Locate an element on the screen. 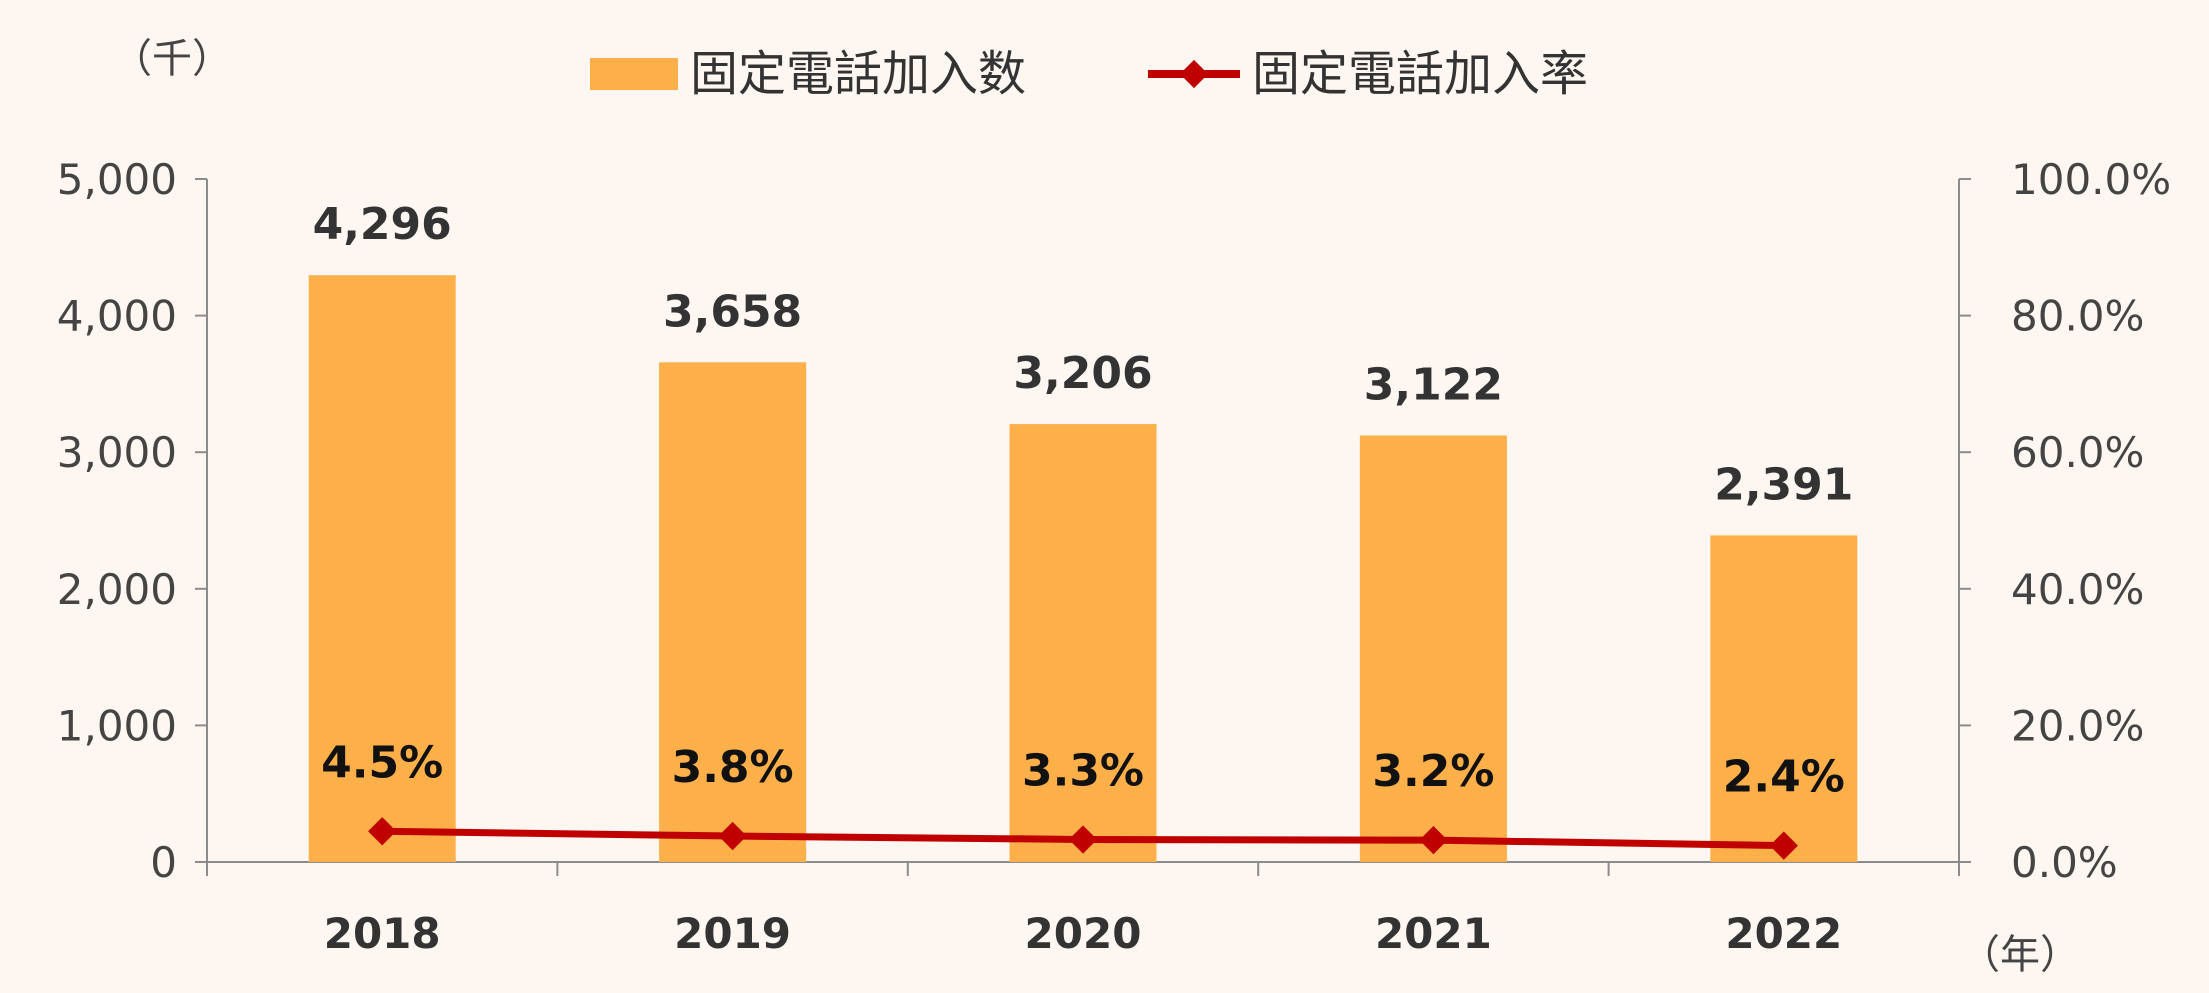 This screenshot has width=2209, height=993. rate-value-label: 3.2% is located at coordinates (1433, 771).